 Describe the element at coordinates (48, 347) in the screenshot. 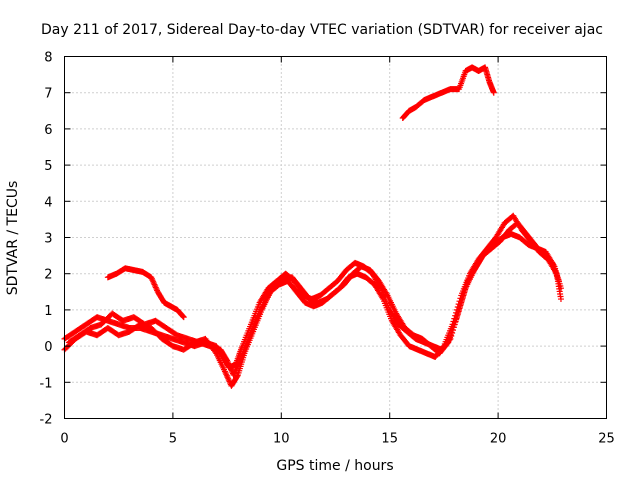

I see `y-tick-label: 0` at that location.